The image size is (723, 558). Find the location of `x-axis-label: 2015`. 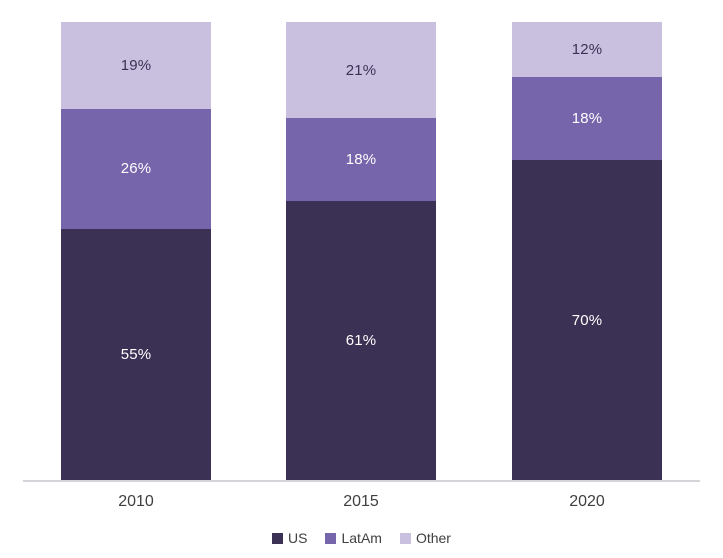

x-axis-label: 2015 is located at coordinates (361, 501).